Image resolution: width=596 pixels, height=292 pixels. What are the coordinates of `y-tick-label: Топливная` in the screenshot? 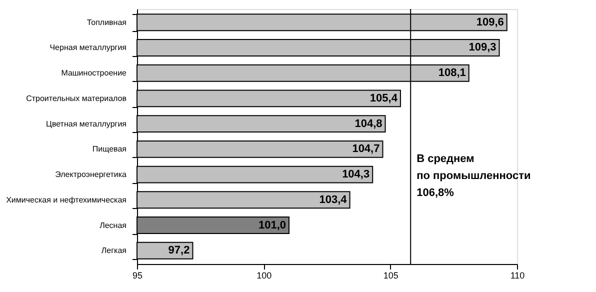 It's located at (106, 22).